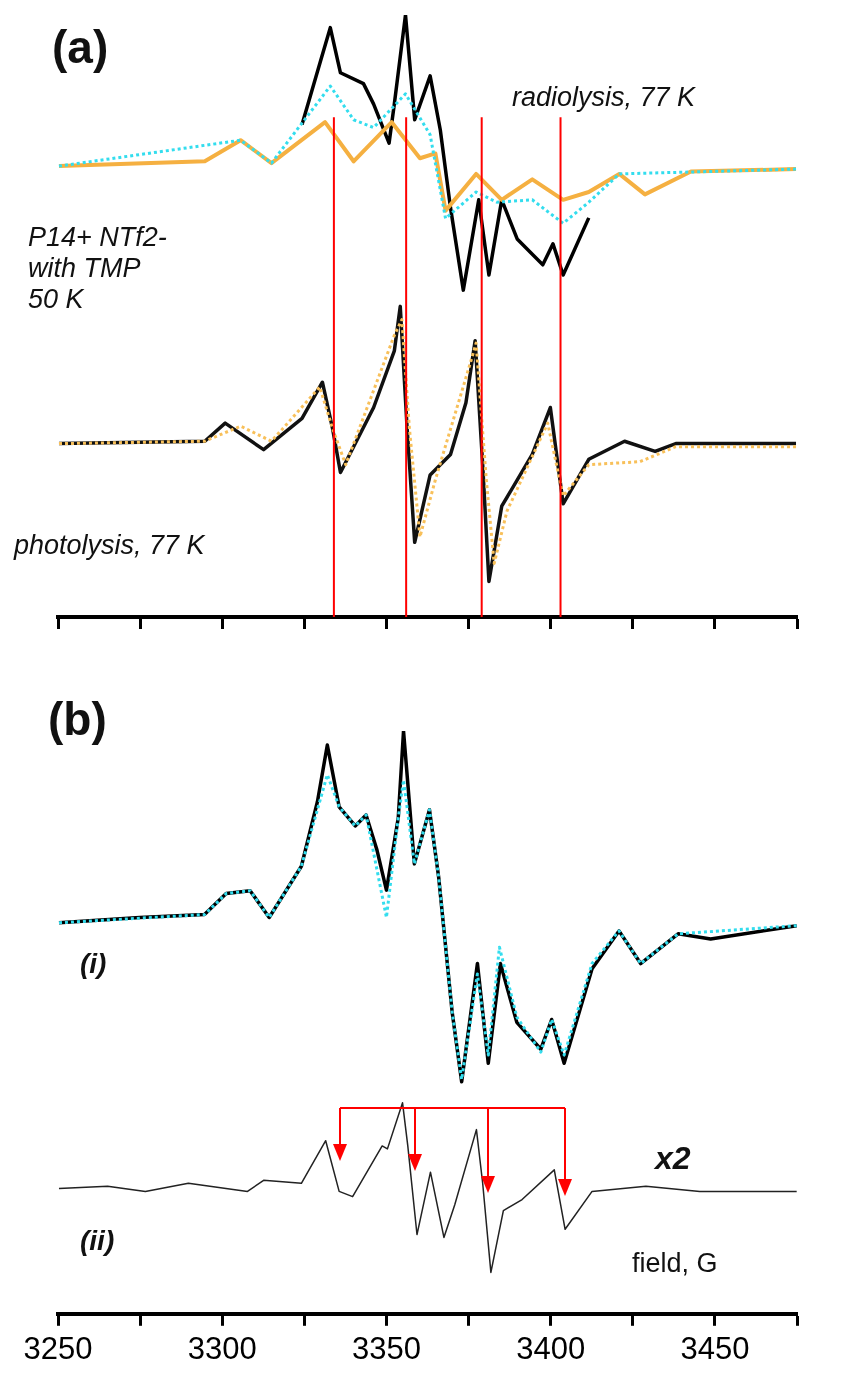 This screenshot has height=1387, width=843. I want to click on x-tick-label: 3350, so click(386, 1348).